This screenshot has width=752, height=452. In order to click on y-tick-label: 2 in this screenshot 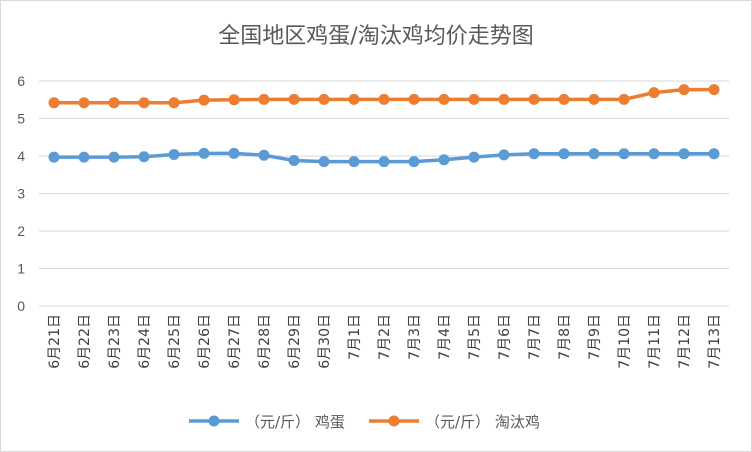, I will do `click(21, 231)`.